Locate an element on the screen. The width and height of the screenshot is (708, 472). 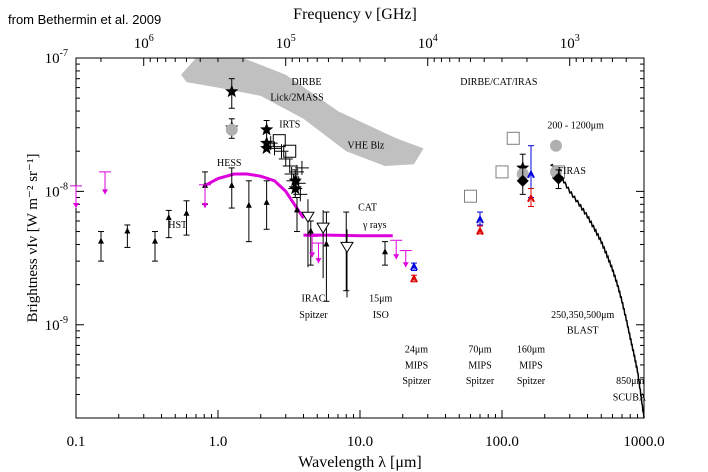
y-tick-label: 10⁻⁷ is located at coordinates (56, 57).